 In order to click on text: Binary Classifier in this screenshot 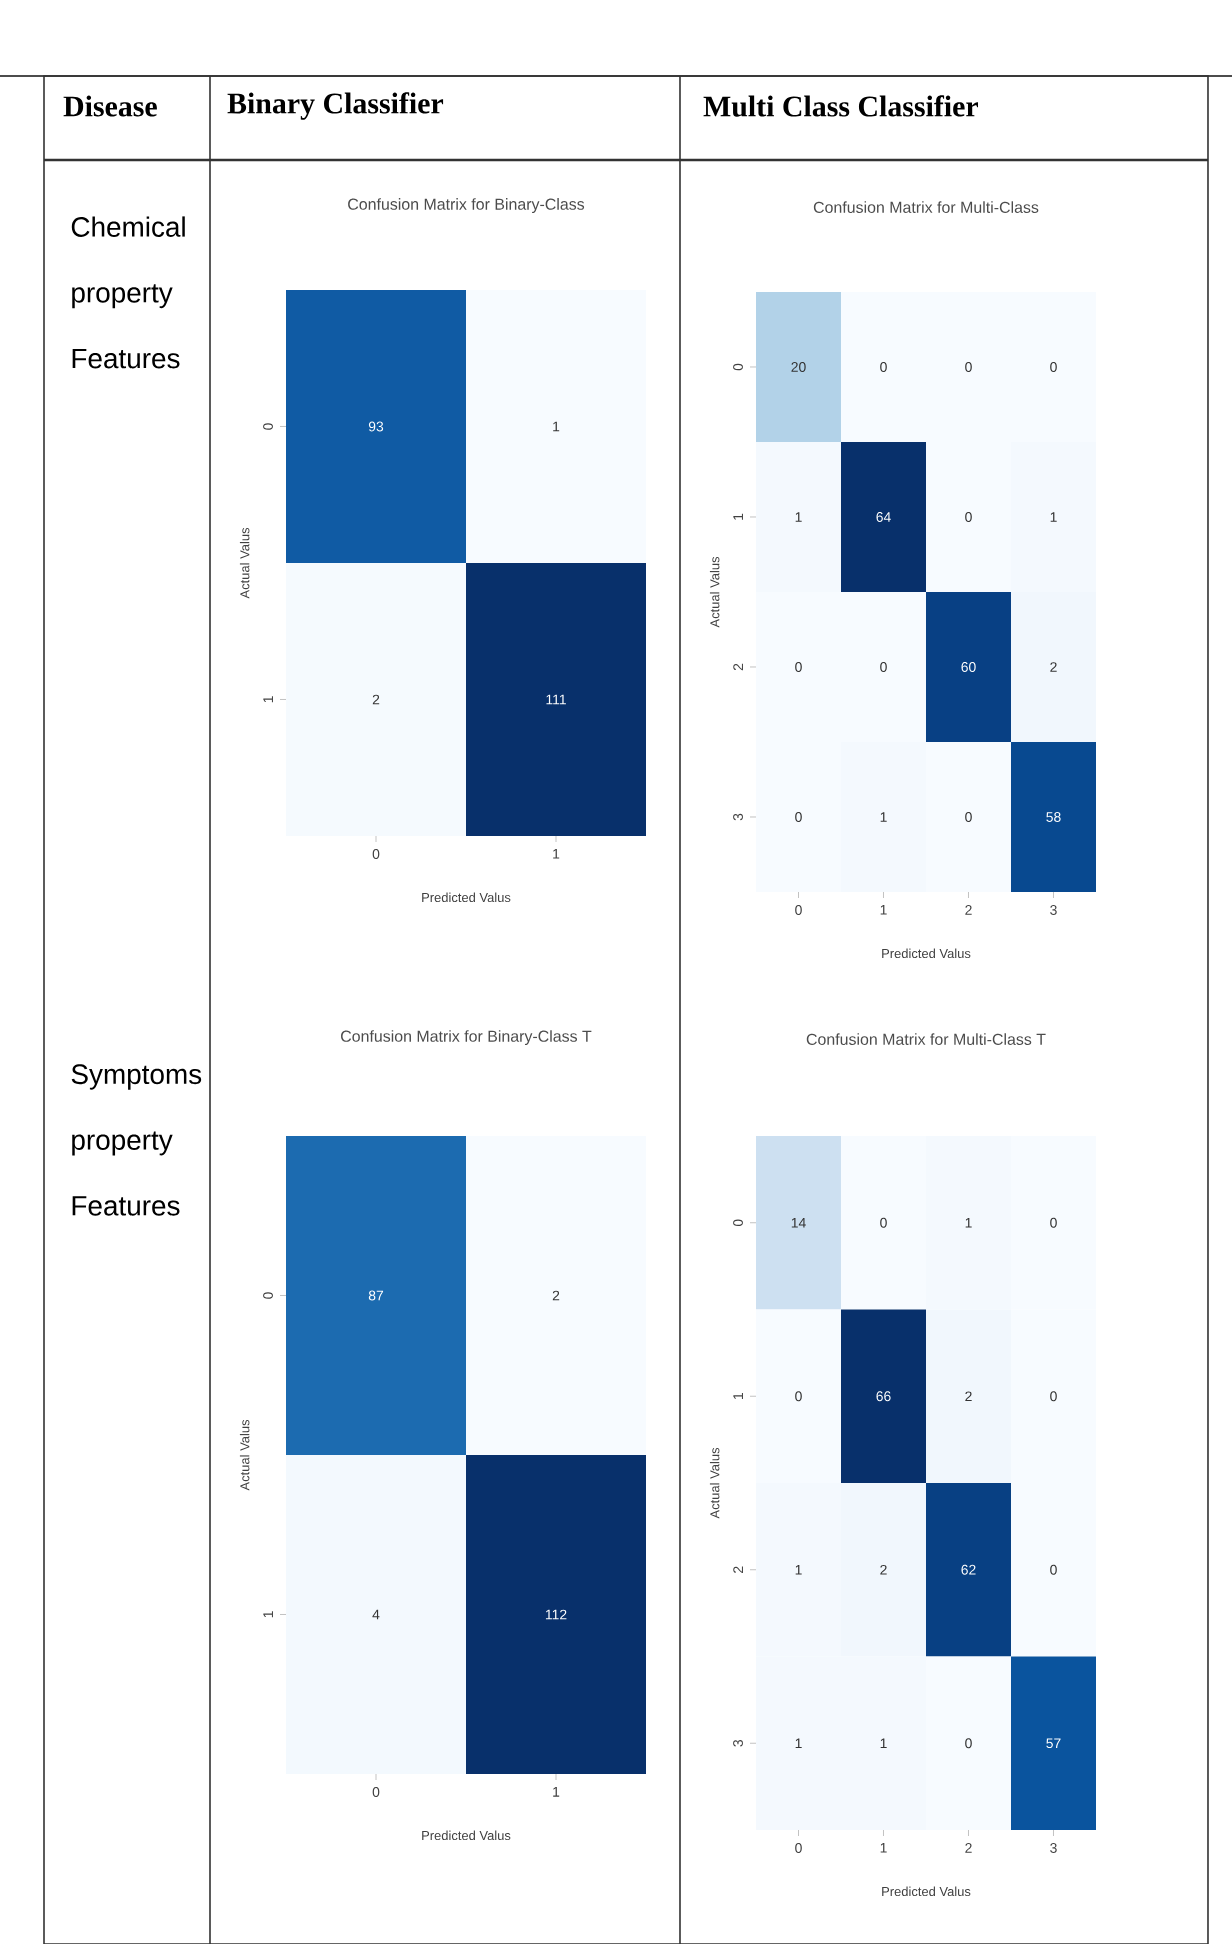, I will do `click(335, 106)`.